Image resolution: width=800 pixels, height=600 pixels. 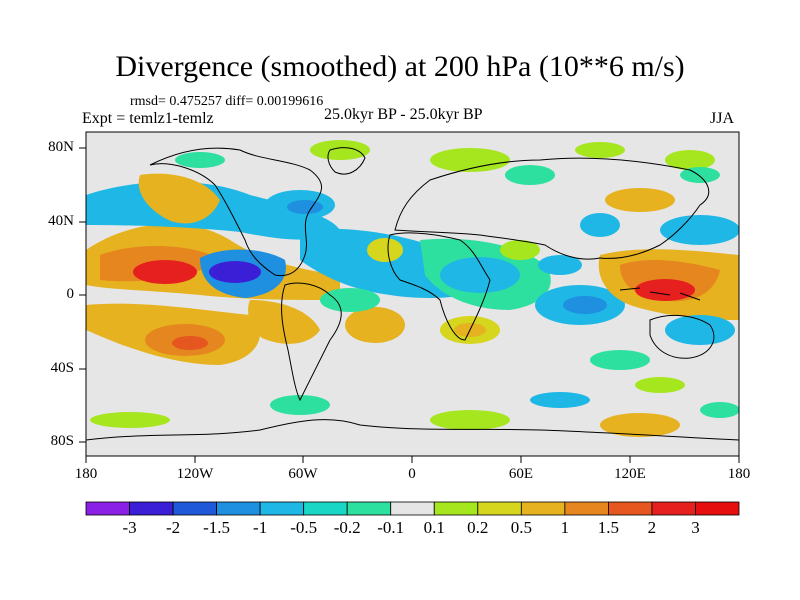 What do you see at coordinates (260, 527) in the screenshot?
I see `colorbar-label: -1` at bounding box center [260, 527].